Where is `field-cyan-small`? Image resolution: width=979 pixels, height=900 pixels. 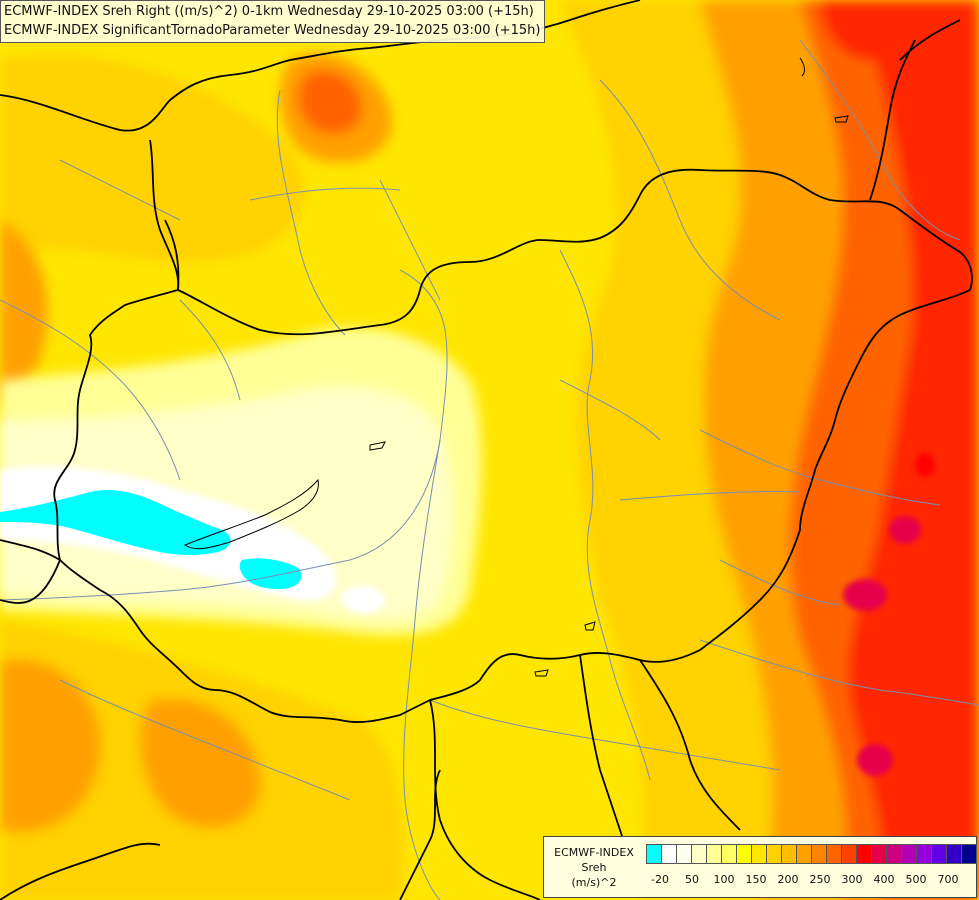 field-cyan-small is located at coordinates (270, 574).